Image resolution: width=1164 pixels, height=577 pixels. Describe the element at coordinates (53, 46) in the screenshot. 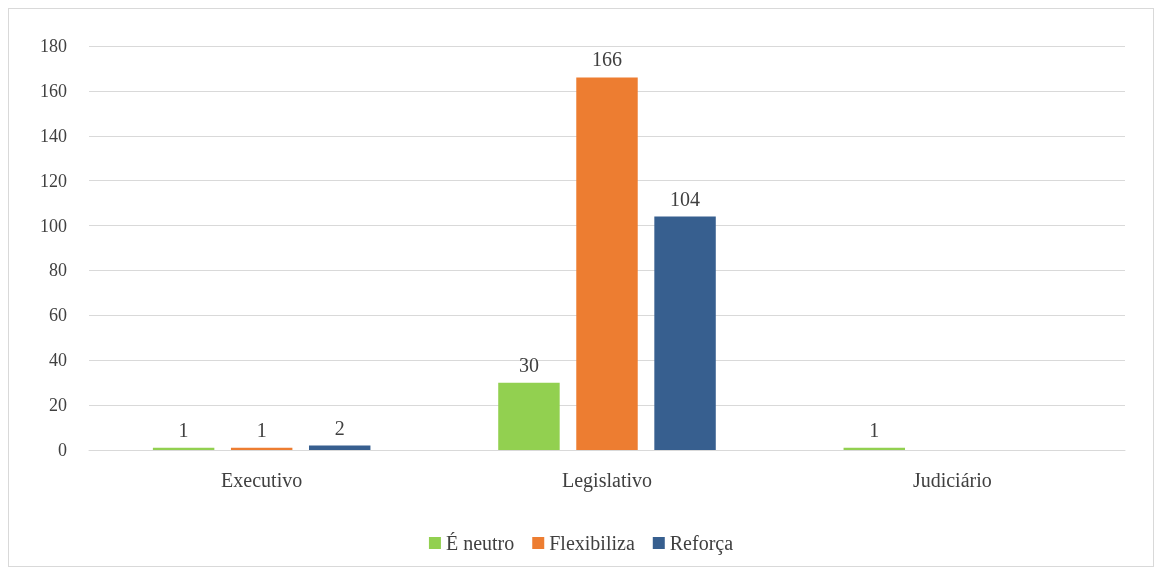

I see `y-tick-label: 180` at that location.